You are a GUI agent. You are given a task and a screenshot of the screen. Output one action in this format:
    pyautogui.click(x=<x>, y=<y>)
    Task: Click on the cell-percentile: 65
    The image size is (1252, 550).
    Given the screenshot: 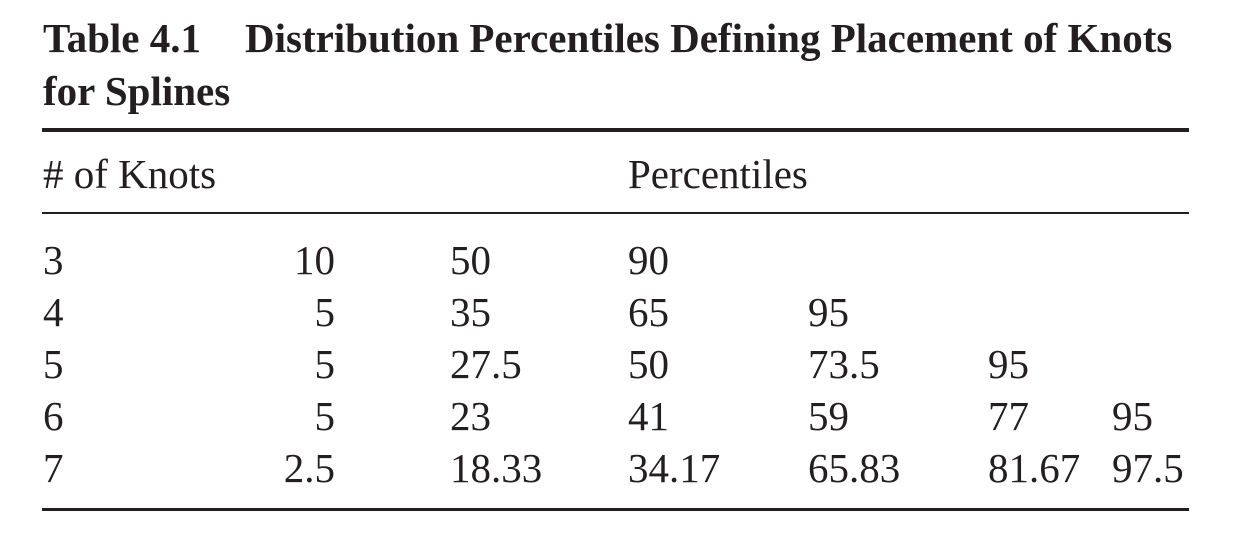 What is the action you would take?
    pyautogui.click(x=648, y=312)
    